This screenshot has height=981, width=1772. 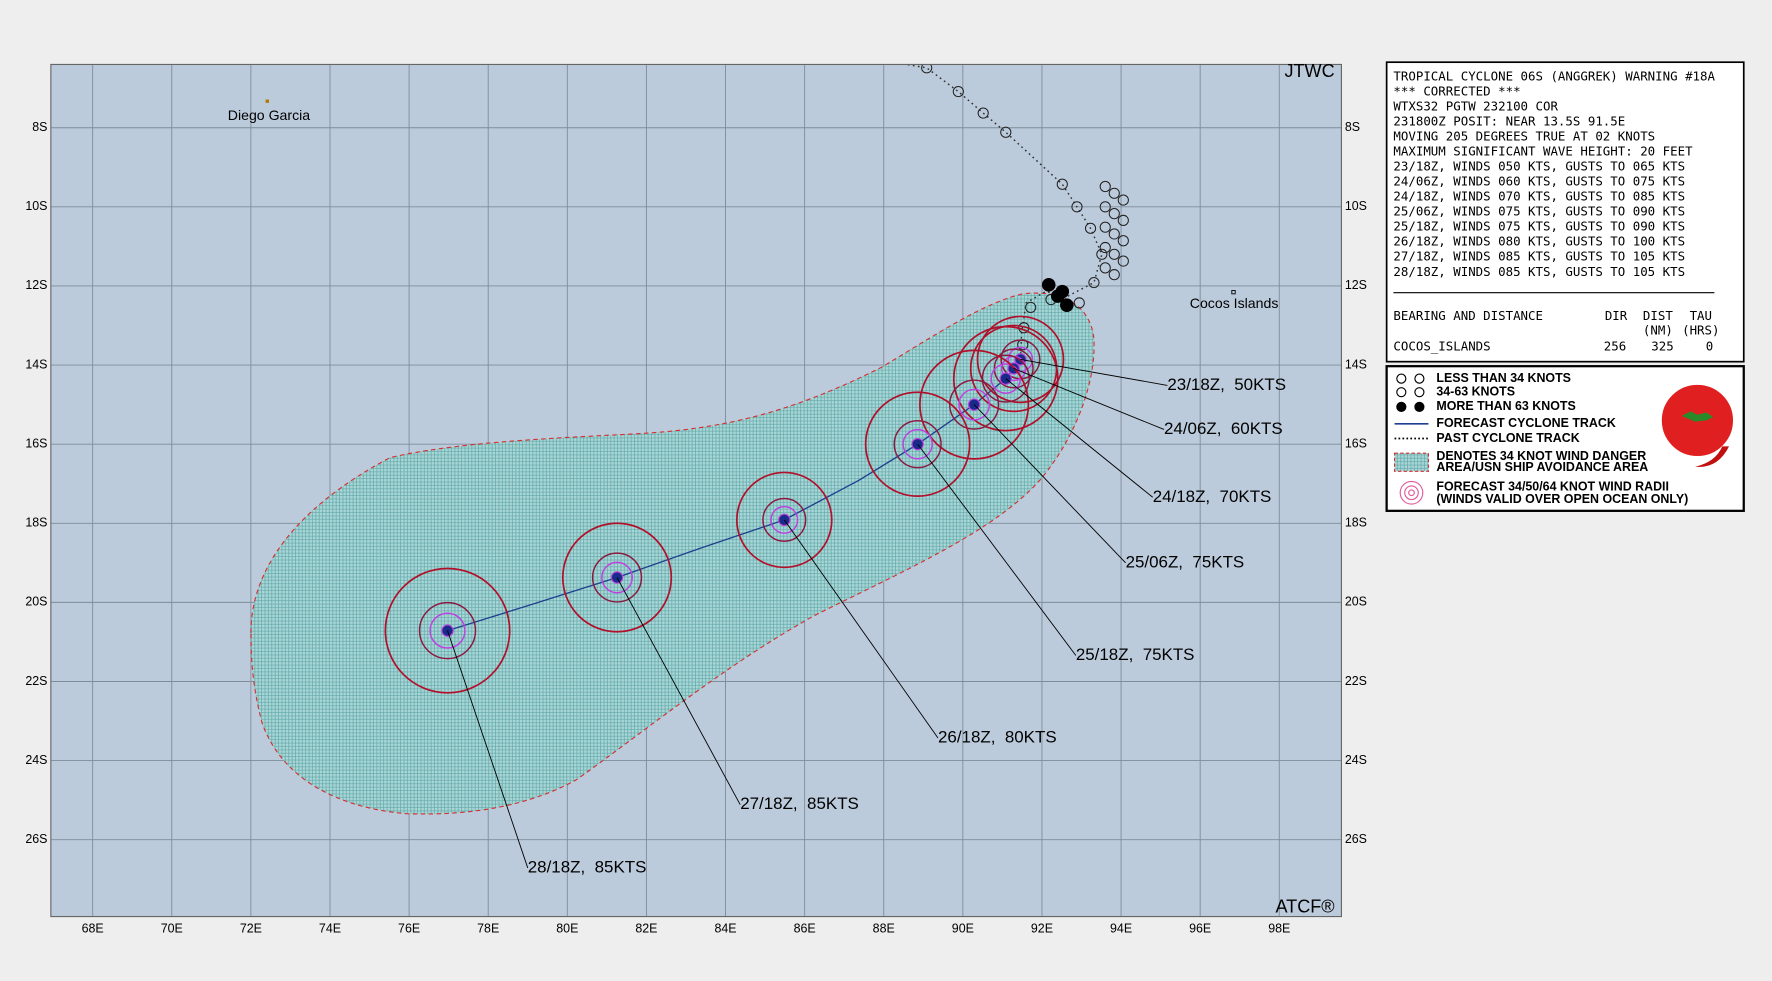 I want to click on legend-label: PAST CYCLONE TRACK, so click(x=1507, y=438).